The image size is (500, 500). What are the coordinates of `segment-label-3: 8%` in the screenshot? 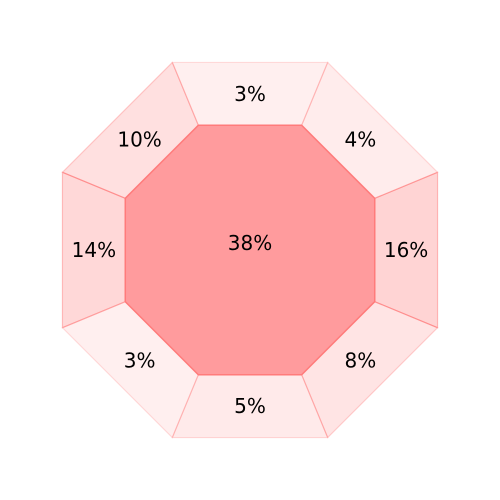 It's located at (361, 360).